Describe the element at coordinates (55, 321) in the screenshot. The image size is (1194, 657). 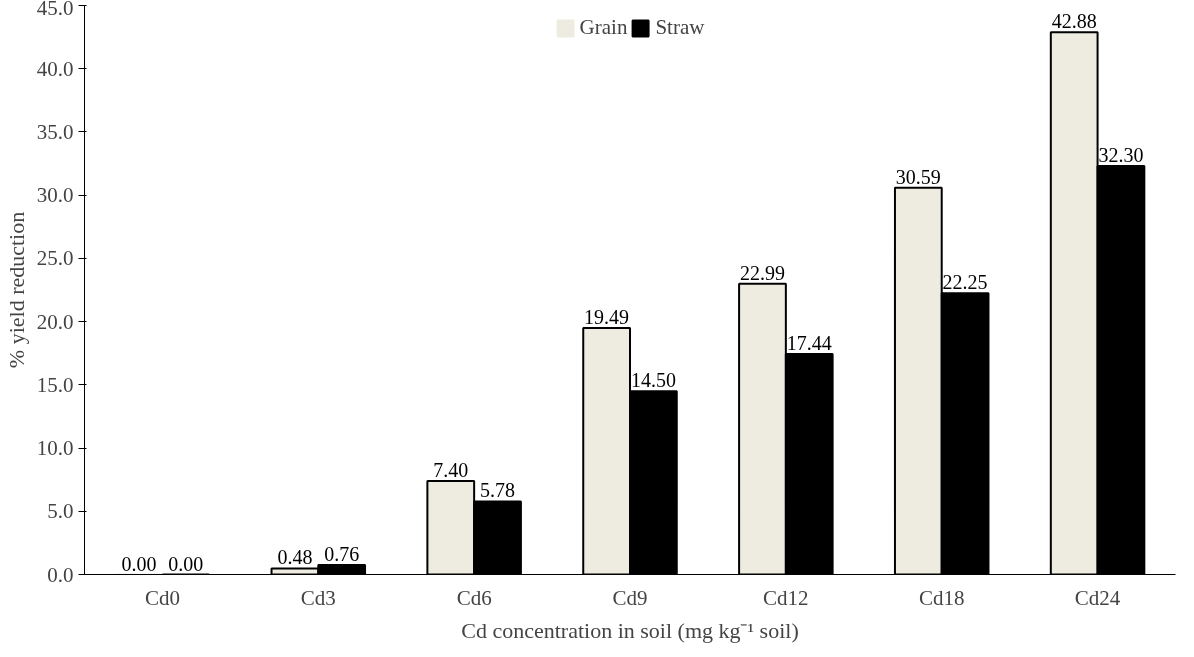
I see `y-tick-label: 20.0` at that location.